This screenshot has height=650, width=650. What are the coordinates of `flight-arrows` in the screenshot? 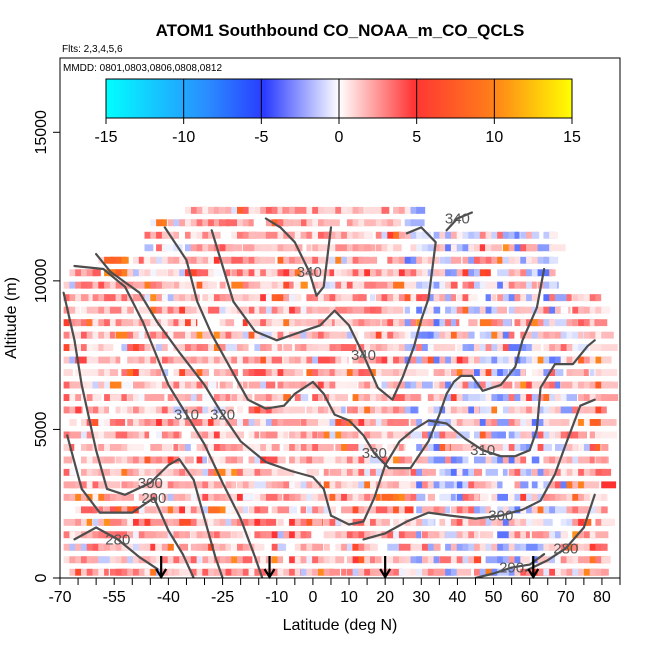 It's located at (347, 568).